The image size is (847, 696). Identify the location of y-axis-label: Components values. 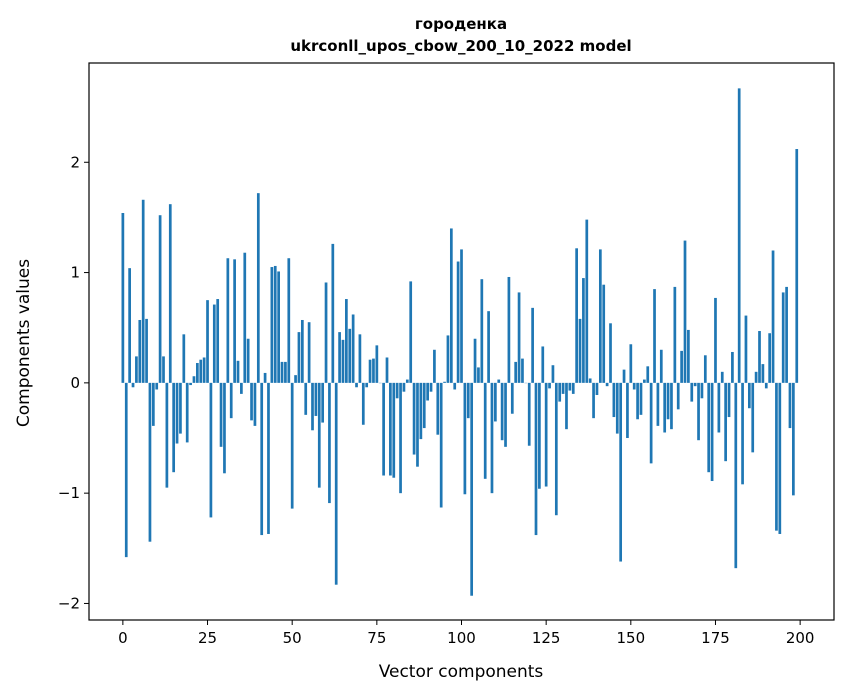
(24, 343).